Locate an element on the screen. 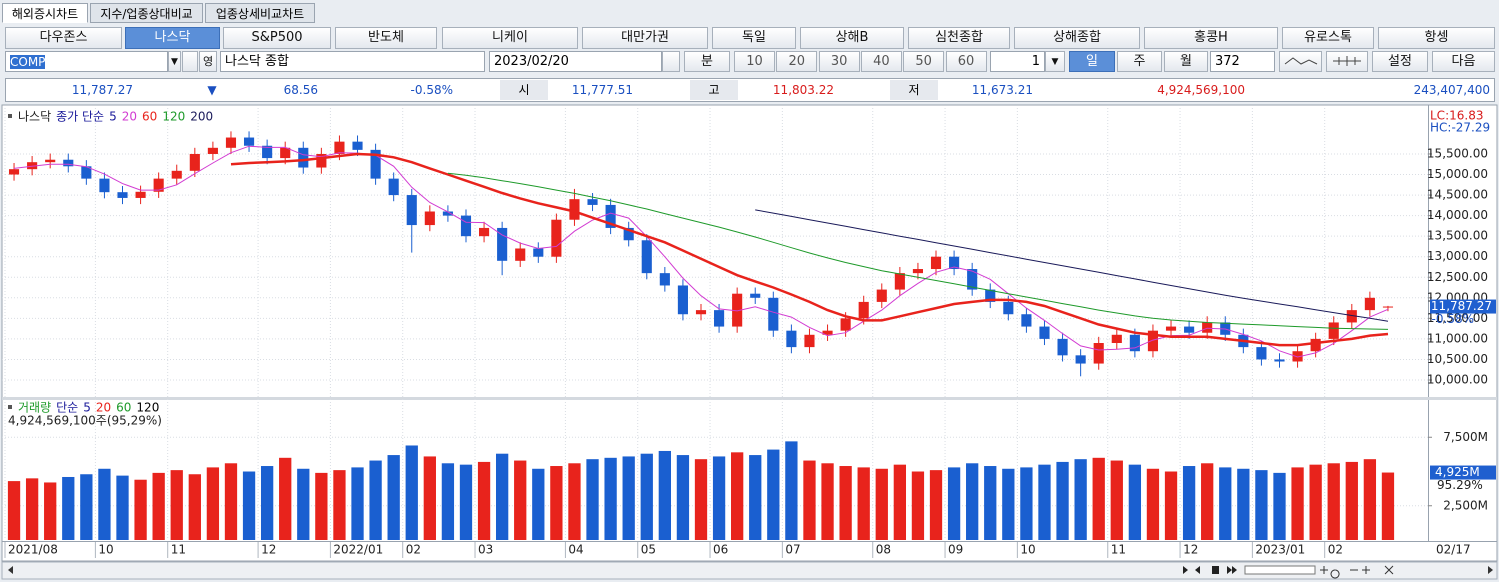  market-button: 상해B is located at coordinates (852, 38).